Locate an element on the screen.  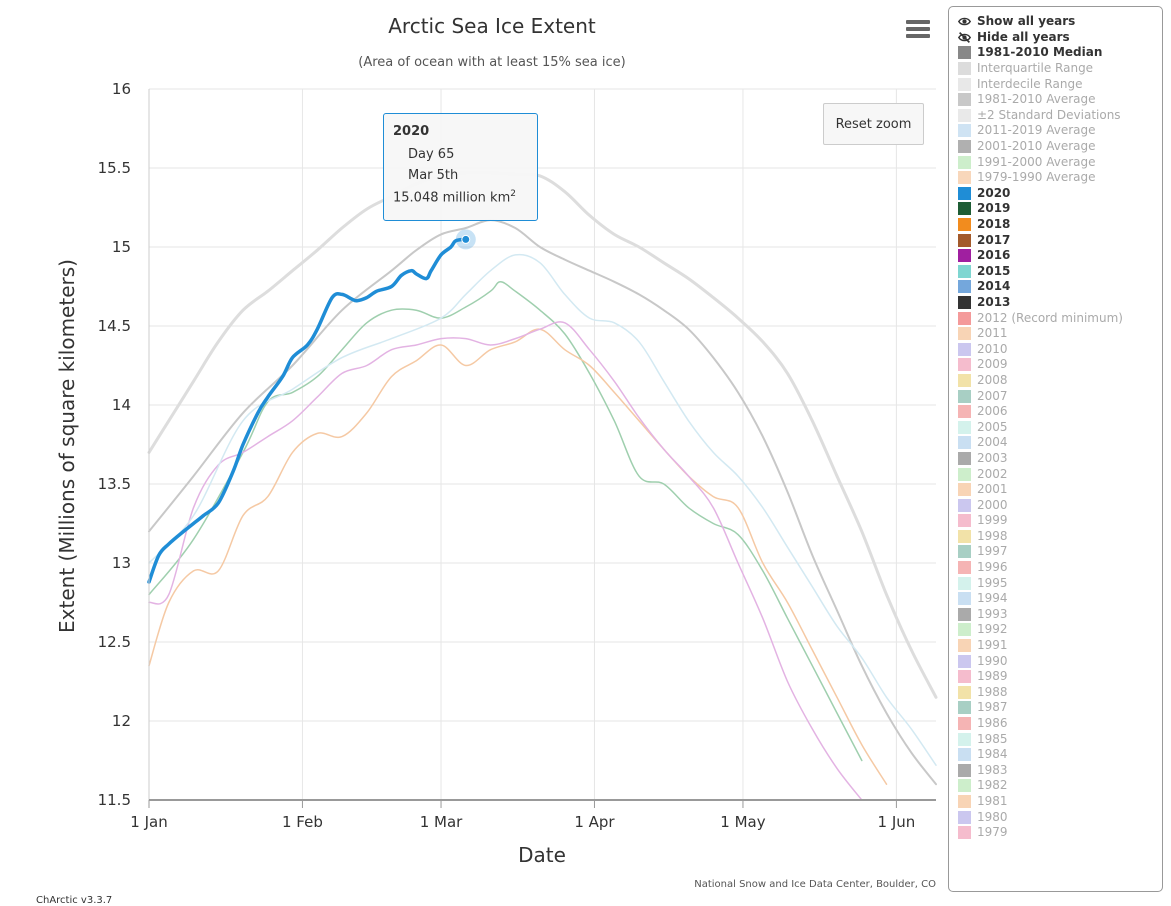
legend-item: 1996 is located at coordinates (1060, 568).